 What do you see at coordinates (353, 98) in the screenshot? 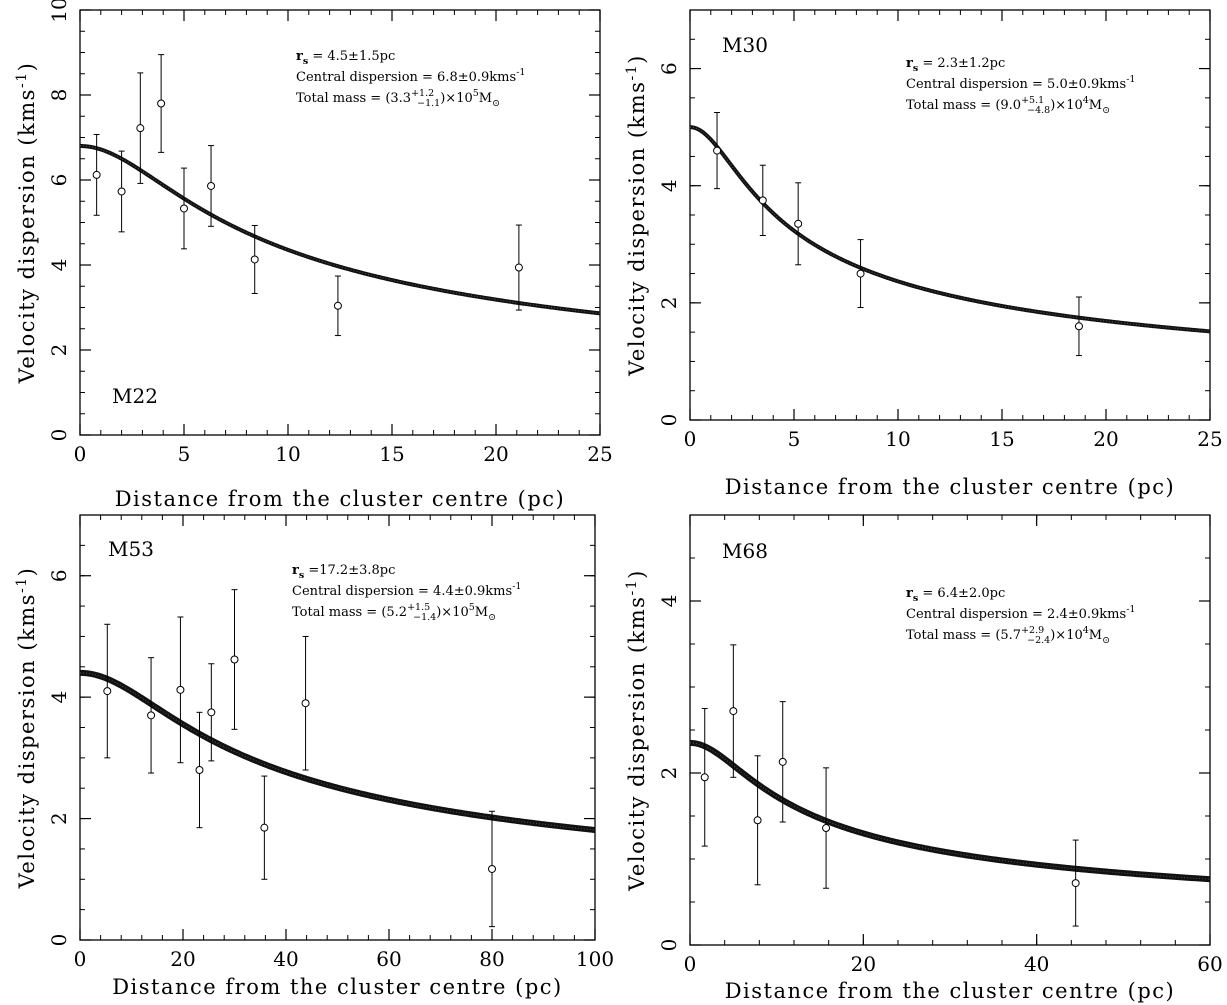
I see `annotation-mass-prefix: Total mass = (3.3` at bounding box center [353, 98].